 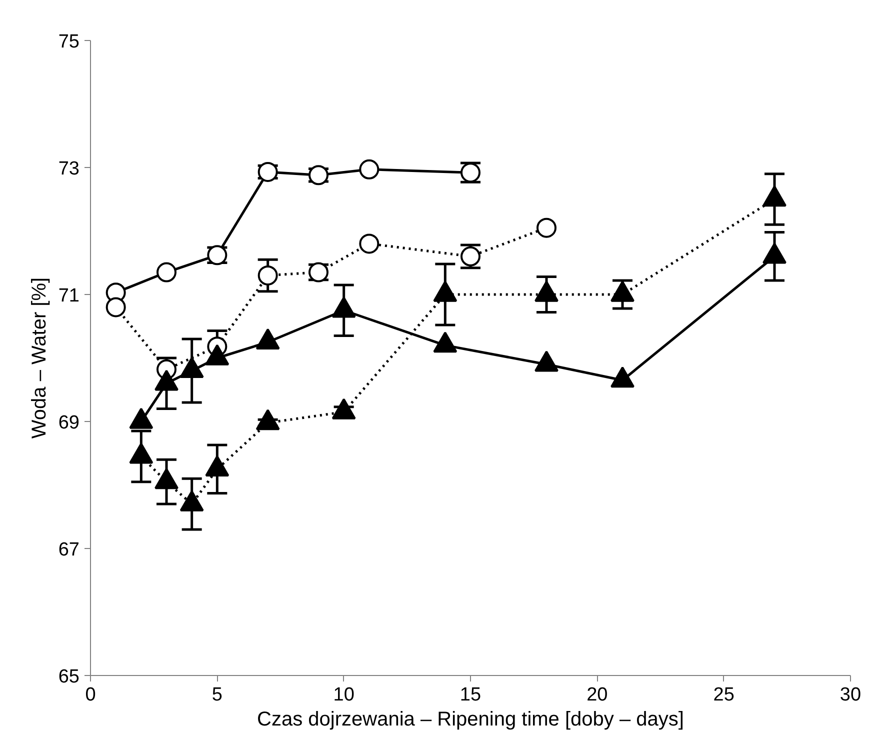 I want to click on y-tick-label: 69, so click(x=69, y=423).